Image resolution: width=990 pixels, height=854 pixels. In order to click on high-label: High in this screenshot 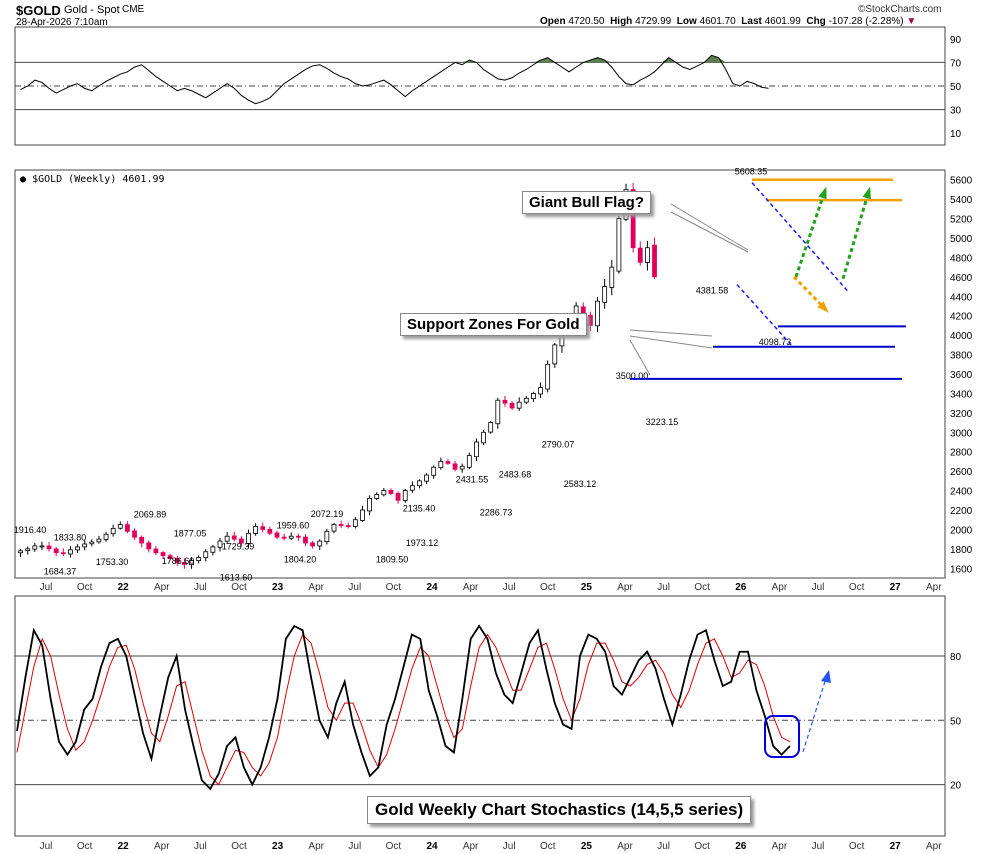, I will do `click(621, 21)`.